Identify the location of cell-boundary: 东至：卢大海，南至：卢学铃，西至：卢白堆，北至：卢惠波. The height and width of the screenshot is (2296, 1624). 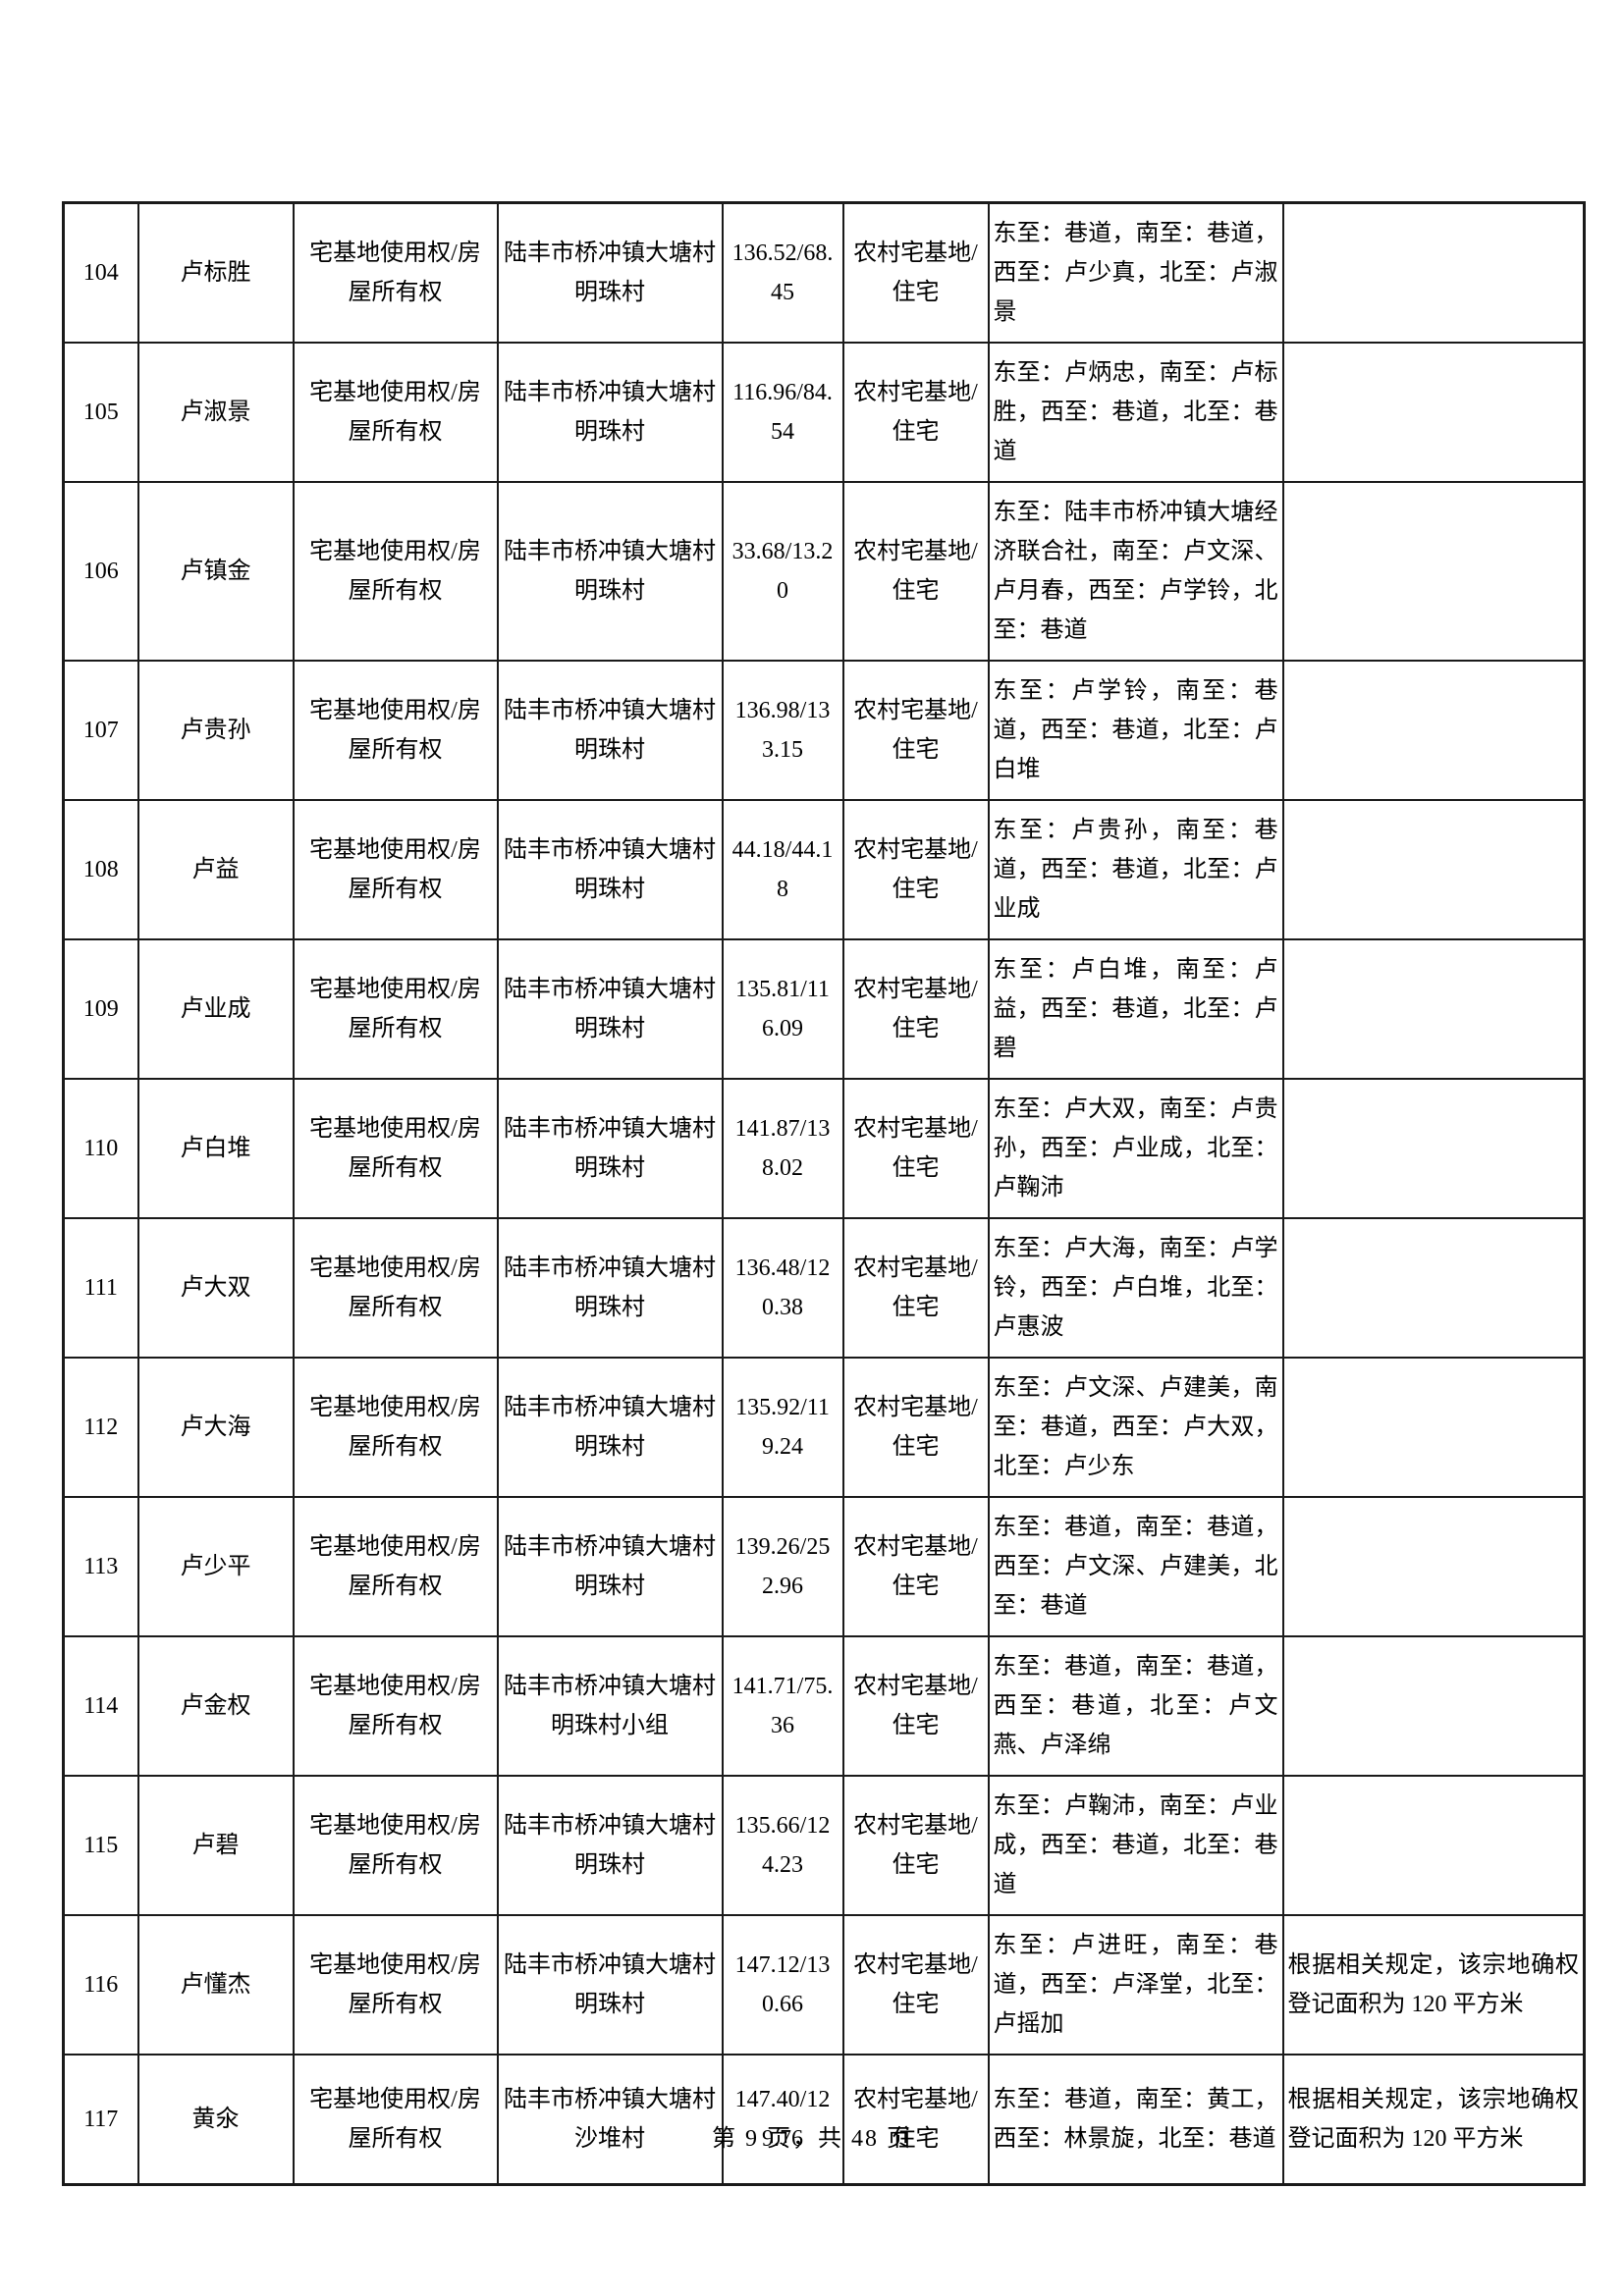
(1135, 1288).